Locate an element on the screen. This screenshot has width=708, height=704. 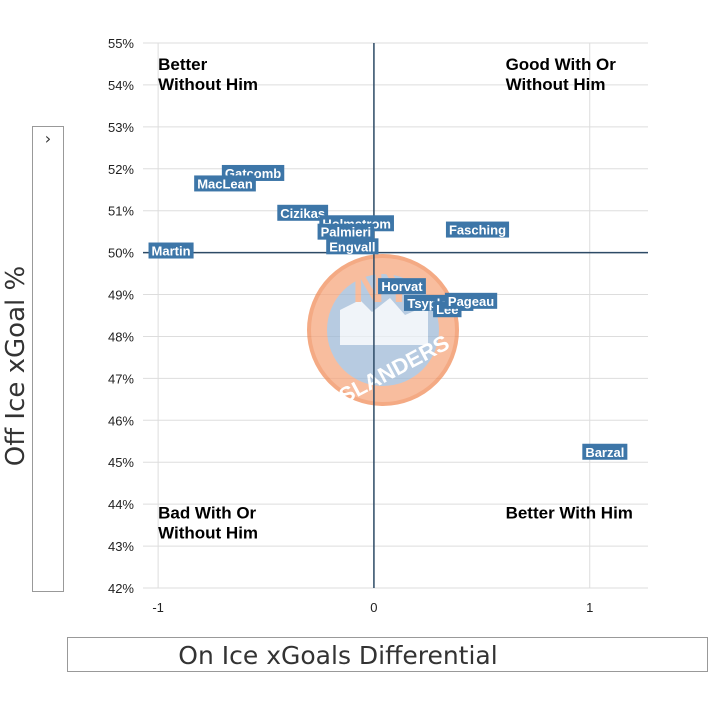
y-tick-label: 55% is located at coordinates (121, 43).